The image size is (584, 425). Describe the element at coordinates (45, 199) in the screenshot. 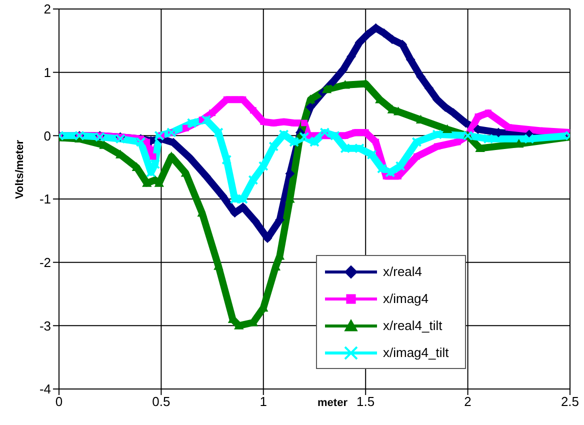

I see `y-tick-label: -1` at that location.